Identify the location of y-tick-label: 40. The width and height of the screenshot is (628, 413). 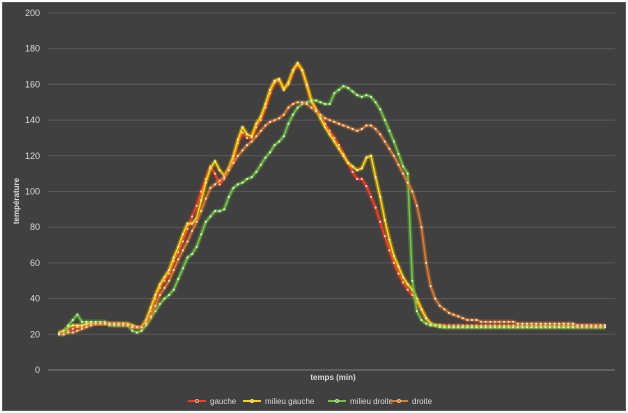
(35, 299).